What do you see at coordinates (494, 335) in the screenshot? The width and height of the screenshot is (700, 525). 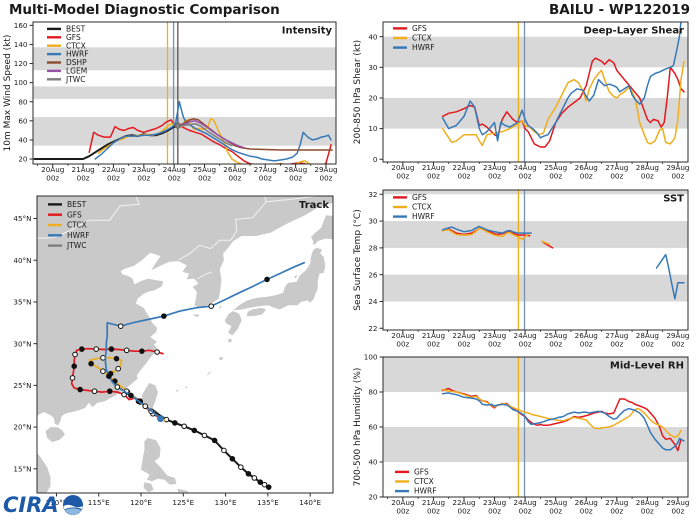 I see `svg-text: 23Aug` at bounding box center [494, 335].